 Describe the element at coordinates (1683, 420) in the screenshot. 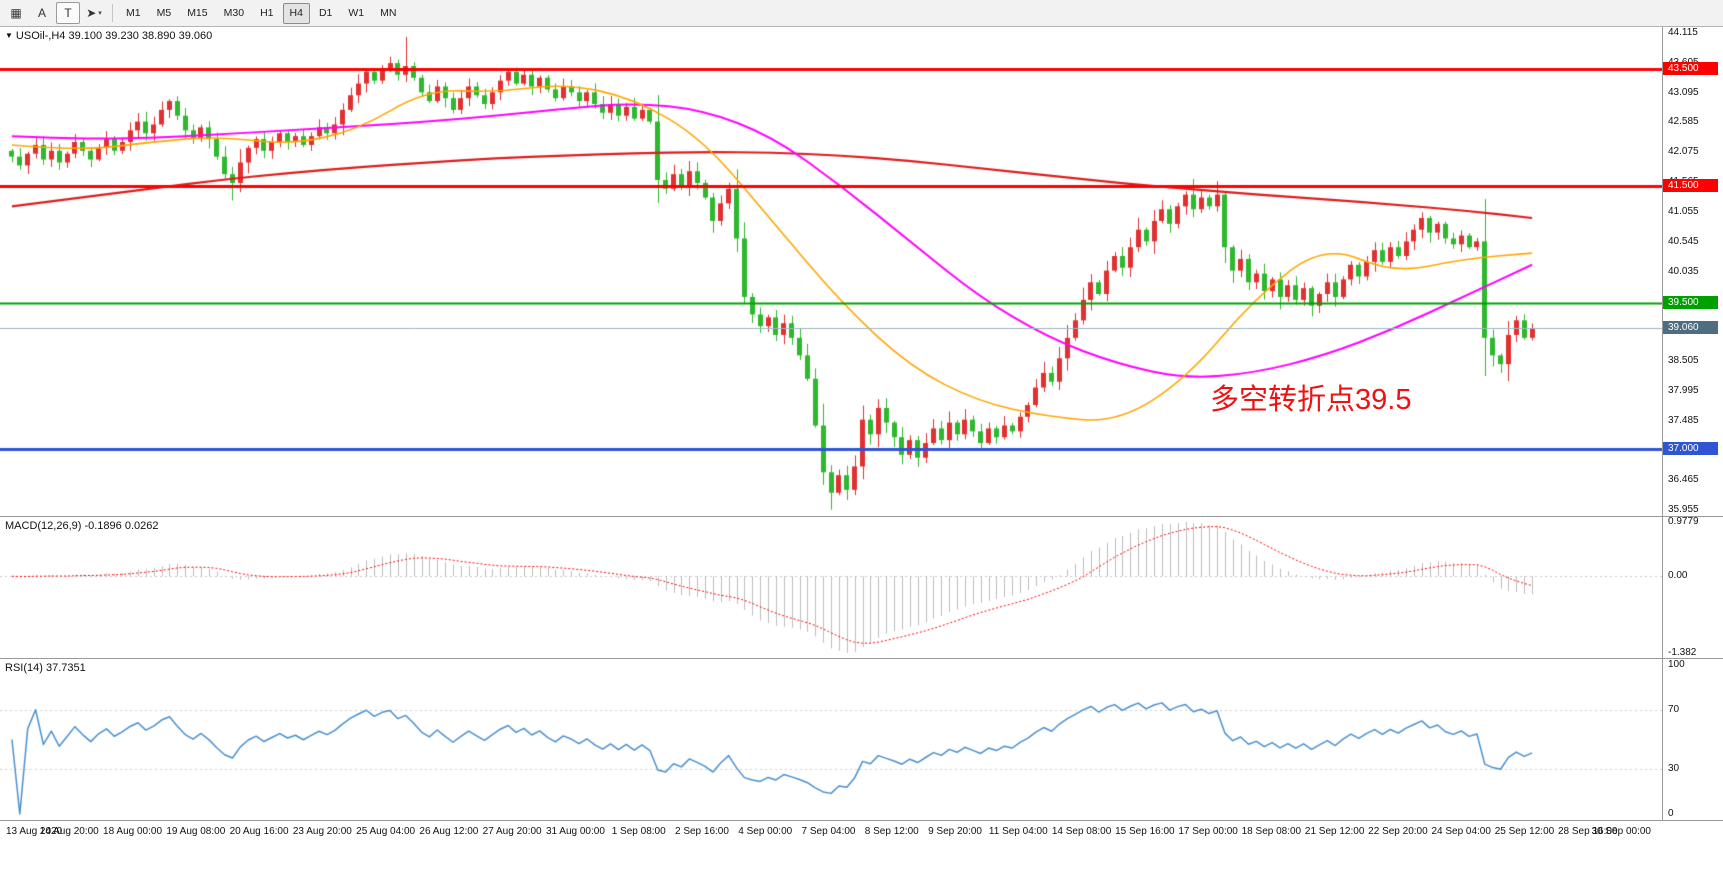

I see `price-scale-label: 37.485` at that location.